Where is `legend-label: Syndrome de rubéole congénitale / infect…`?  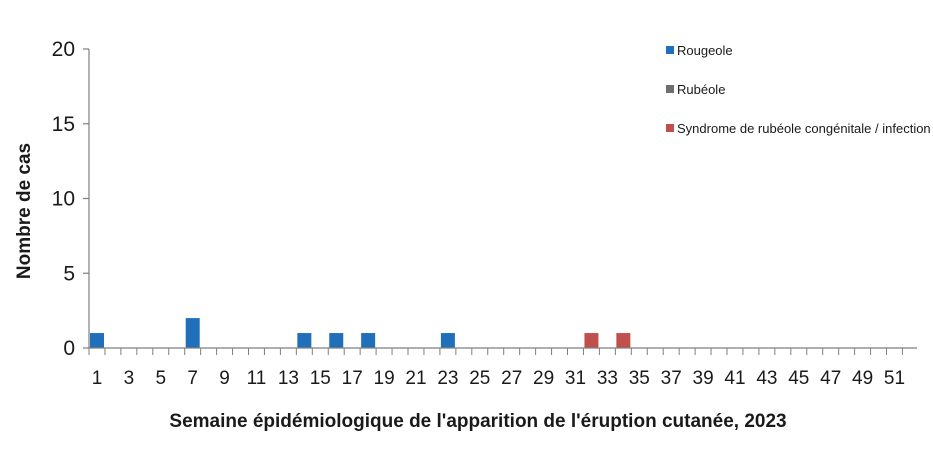 legend-label: Syndrome de rubéole congénitale / infect… is located at coordinates (804, 128).